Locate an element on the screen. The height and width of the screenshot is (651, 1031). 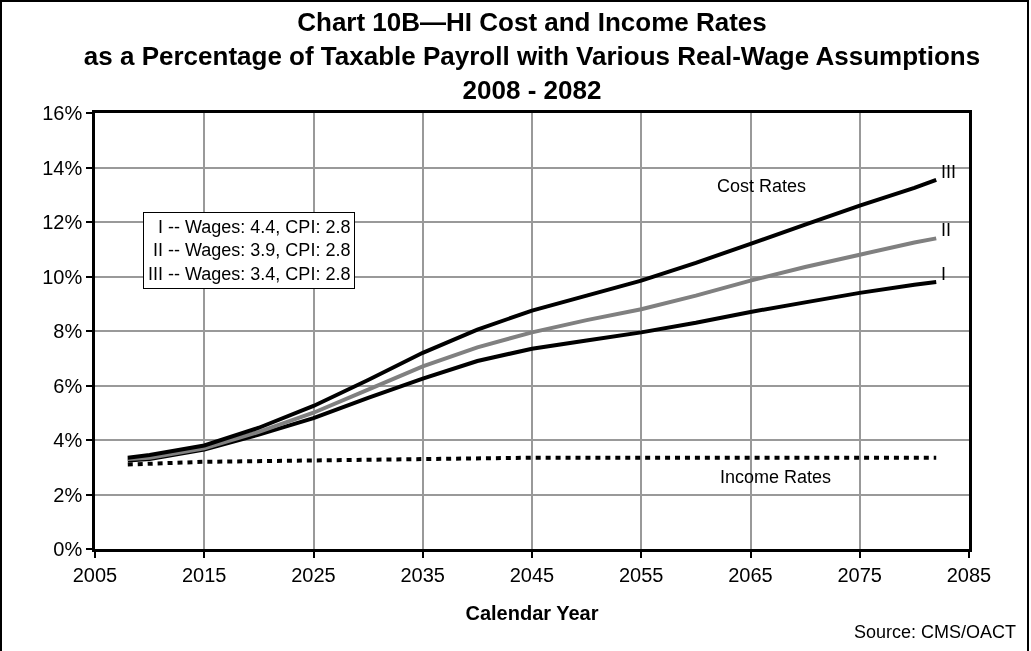
x-tick-label: 2015 is located at coordinates (204, 574).